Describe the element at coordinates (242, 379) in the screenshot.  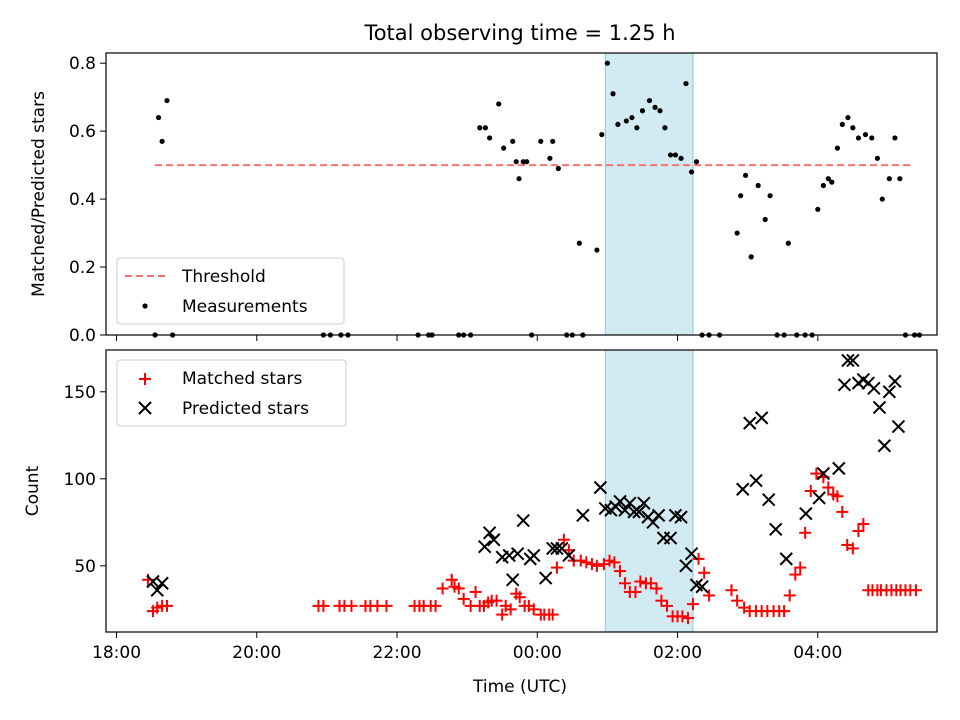
I see `legend-matched-label: Matched stars` at that location.